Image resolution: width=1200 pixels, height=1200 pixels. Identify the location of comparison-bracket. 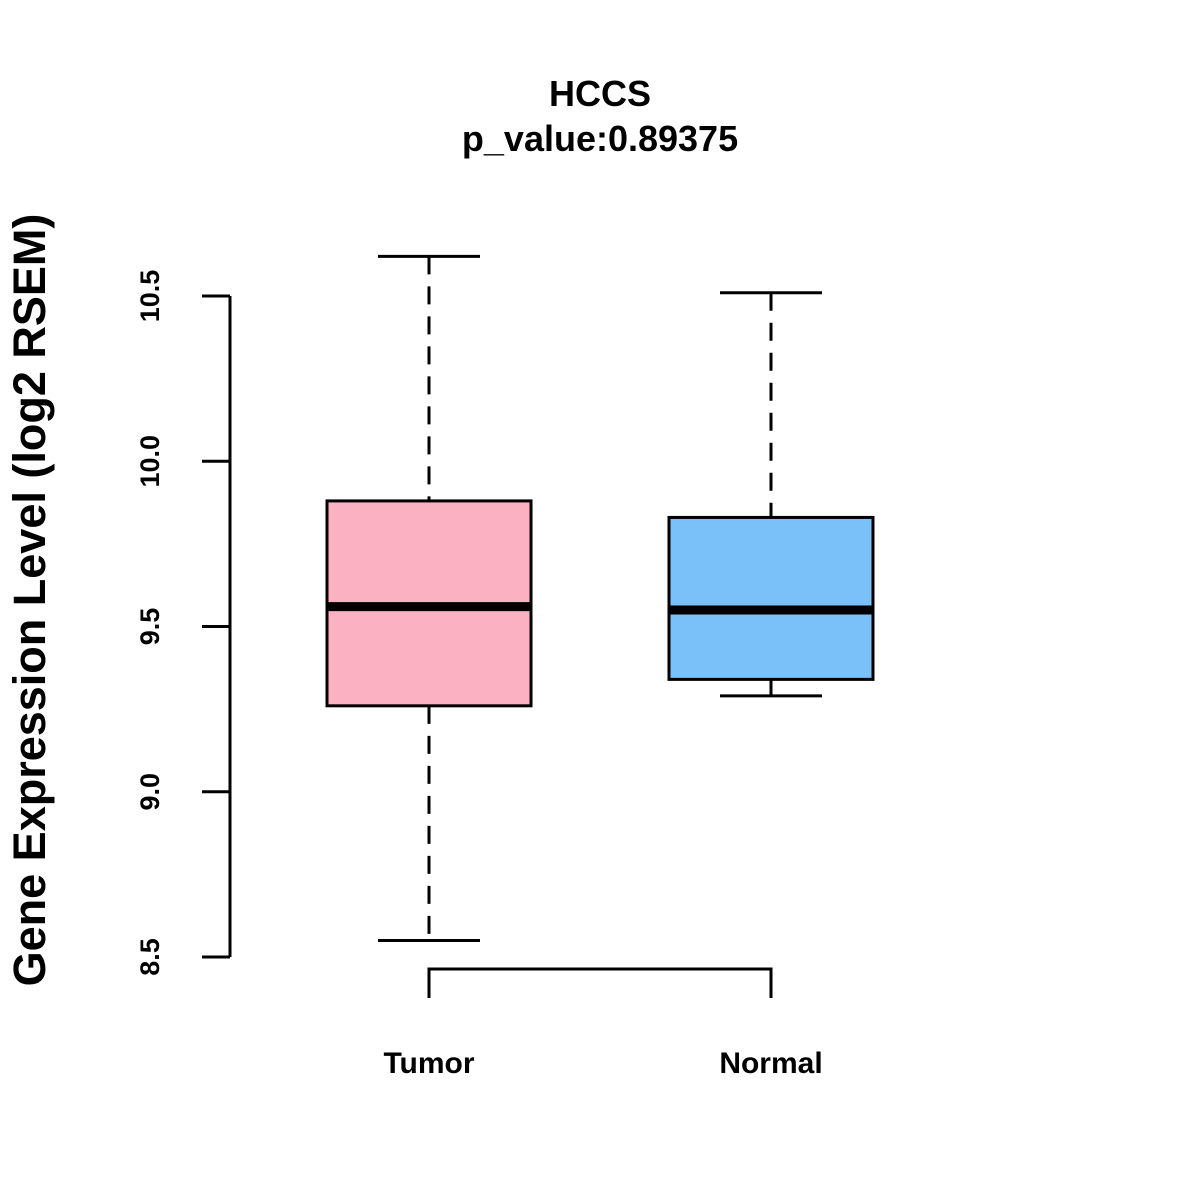
(600, 982).